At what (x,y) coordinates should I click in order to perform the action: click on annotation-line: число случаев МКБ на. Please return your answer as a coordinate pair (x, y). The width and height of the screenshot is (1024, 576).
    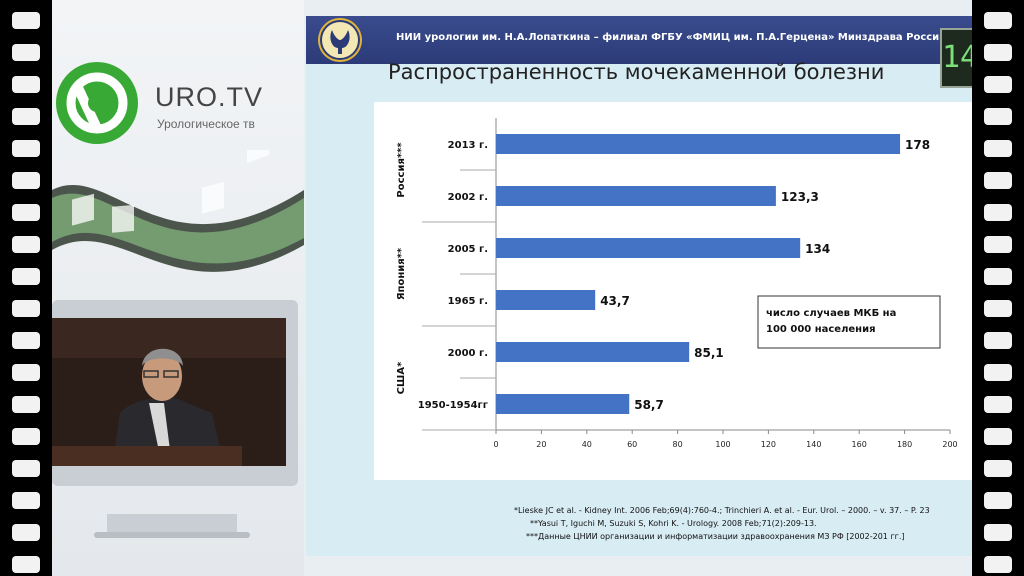
    Looking at the image, I should click on (831, 313).